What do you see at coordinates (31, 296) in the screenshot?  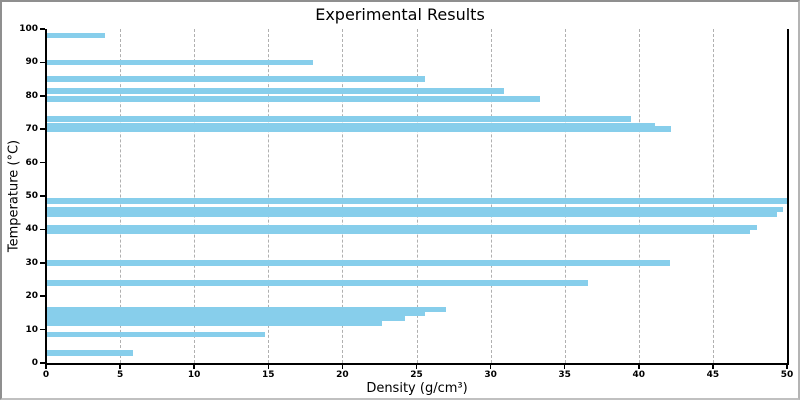 I see `y-tick-label: 20` at bounding box center [31, 296].